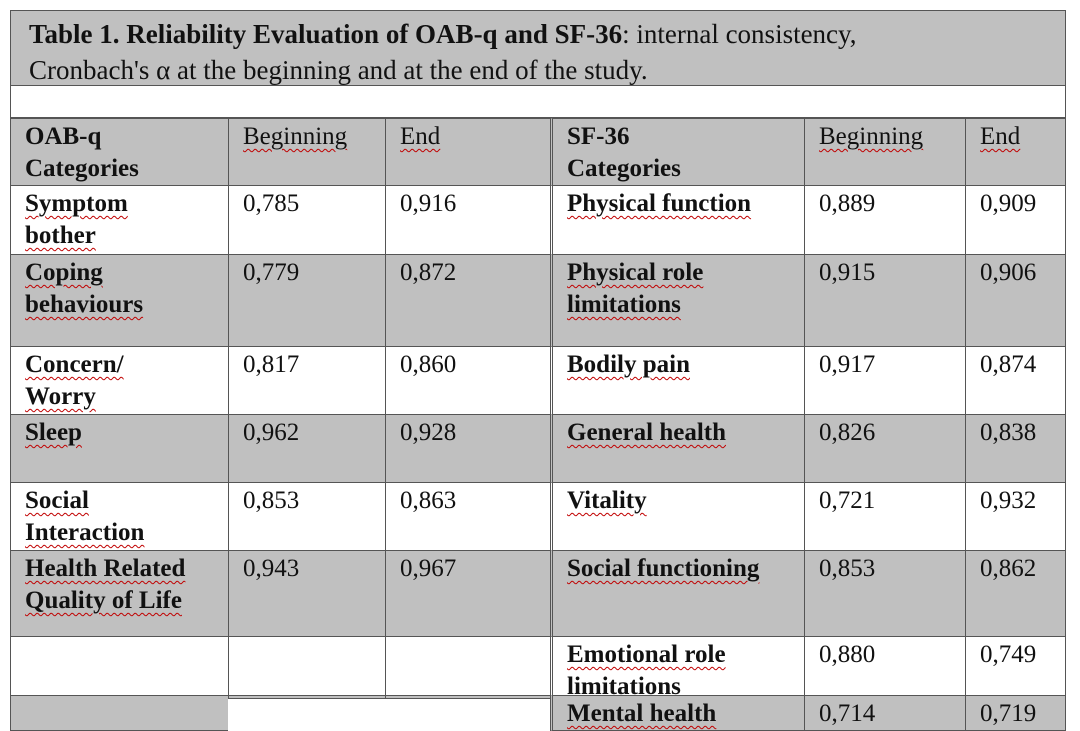 Image resolution: width=1080 pixels, height=731 pixels. I want to click on sf-beginning-cell: 0,915, so click(884, 301).